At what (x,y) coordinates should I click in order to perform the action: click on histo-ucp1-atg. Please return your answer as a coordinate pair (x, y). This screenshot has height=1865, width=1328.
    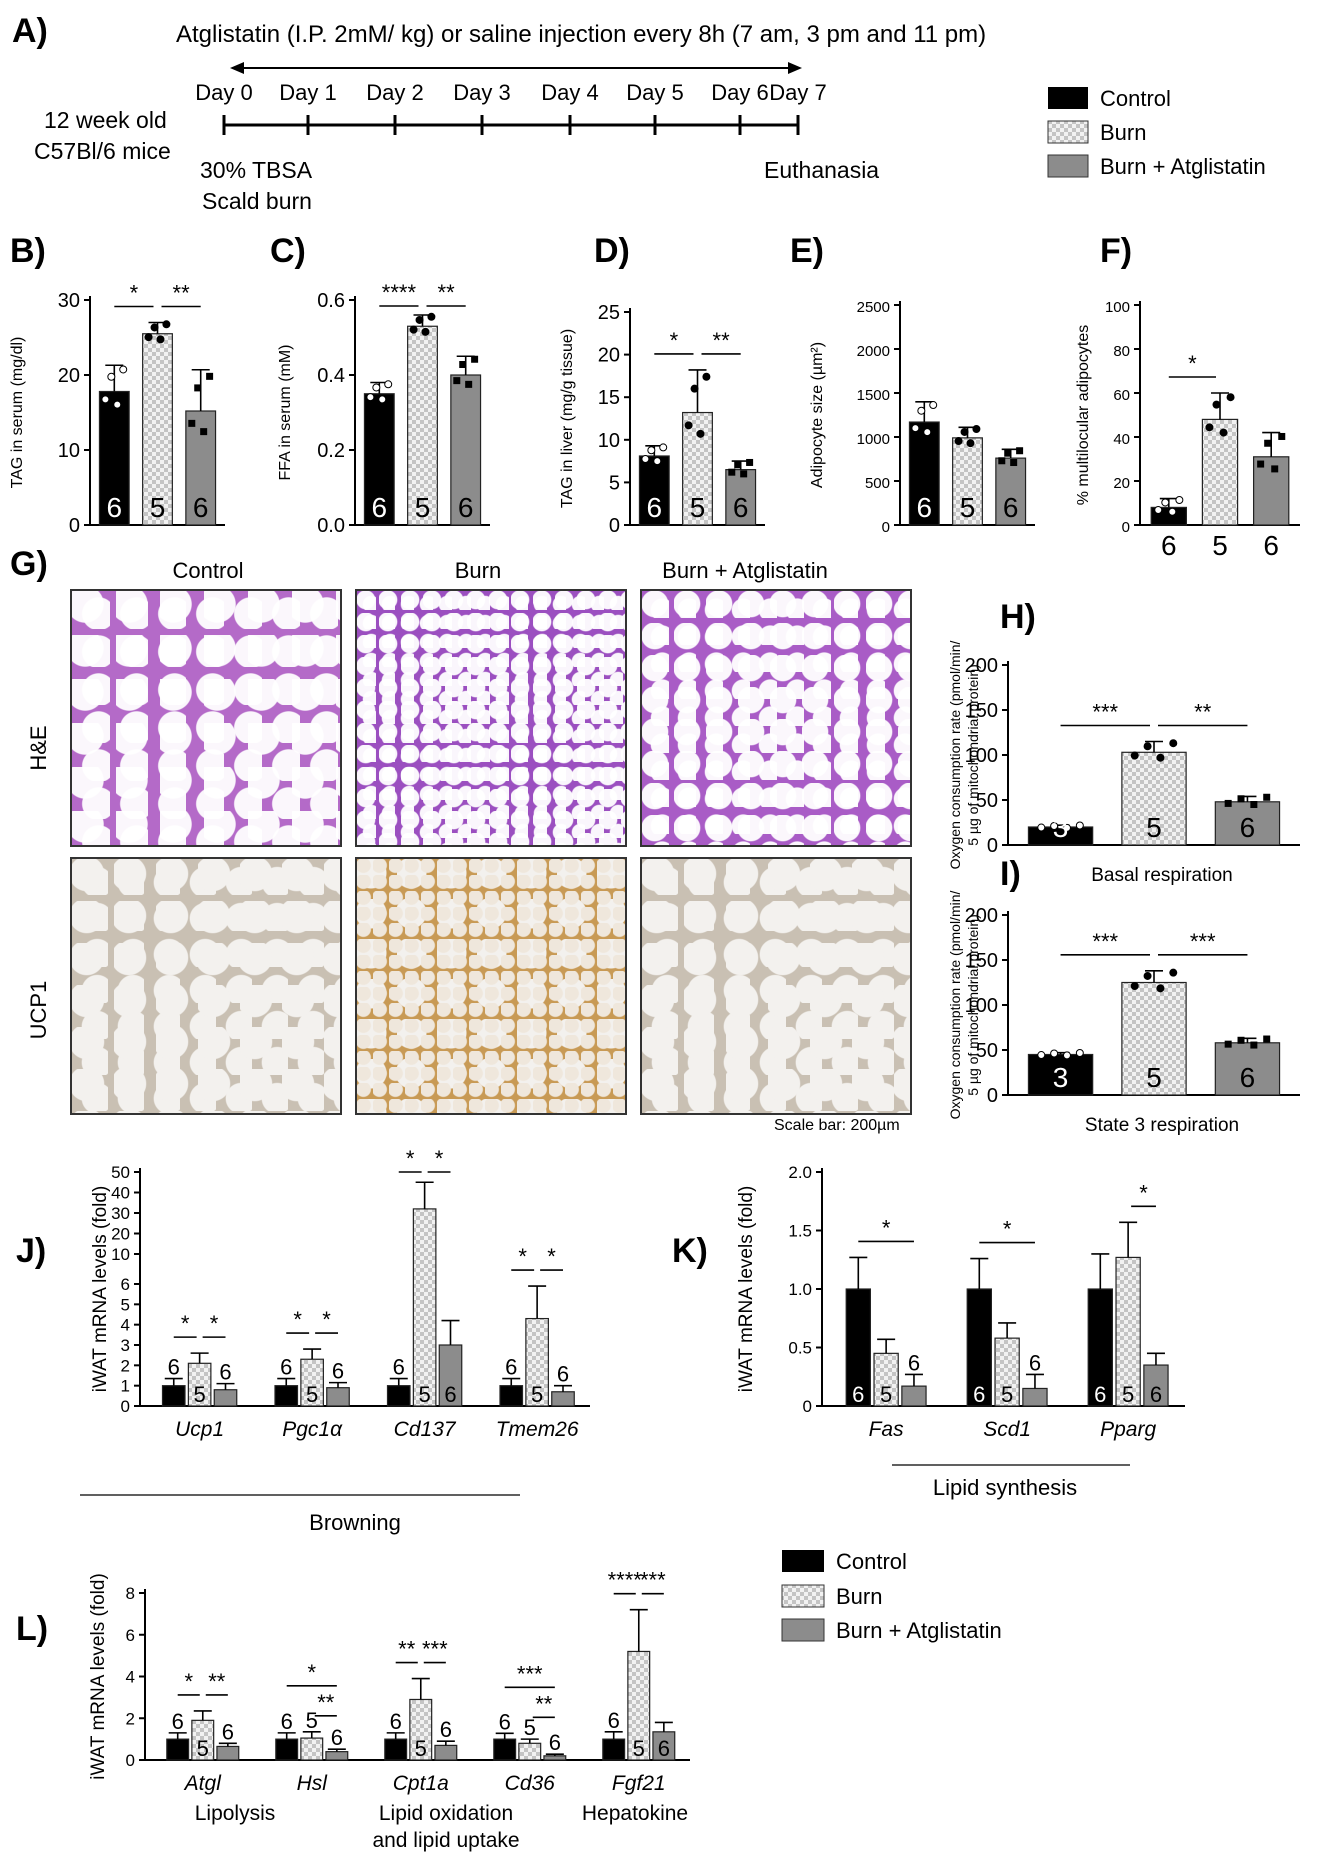
    Looking at the image, I should click on (776, 986).